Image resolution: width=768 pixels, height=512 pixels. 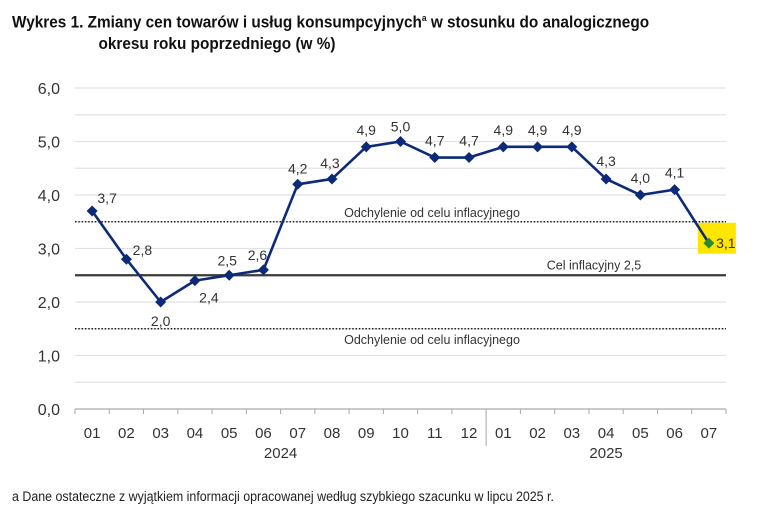 I want to click on upper-tolerance-label: Odchylenie od celu inflacyjnego, so click(x=432, y=213).